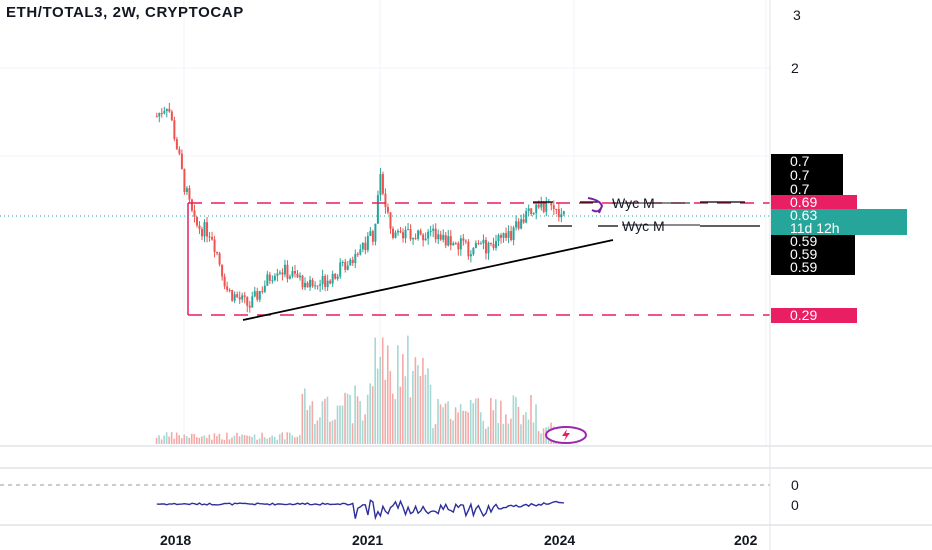  Describe the element at coordinates (654, 226) in the screenshot. I see `wyc-lower-annotation: Wyc M` at that location.